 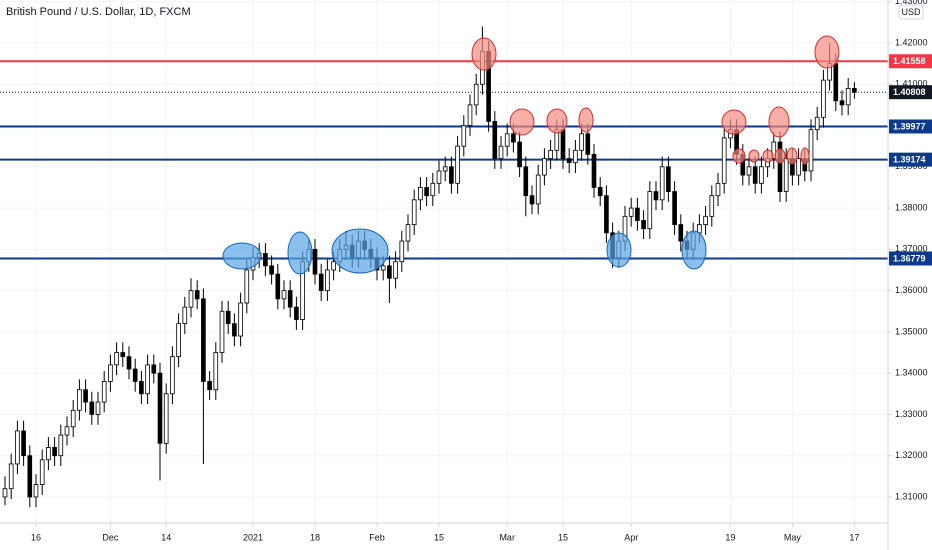 What do you see at coordinates (36, 537) in the screenshot?
I see `x-tick-label: 16` at bounding box center [36, 537].